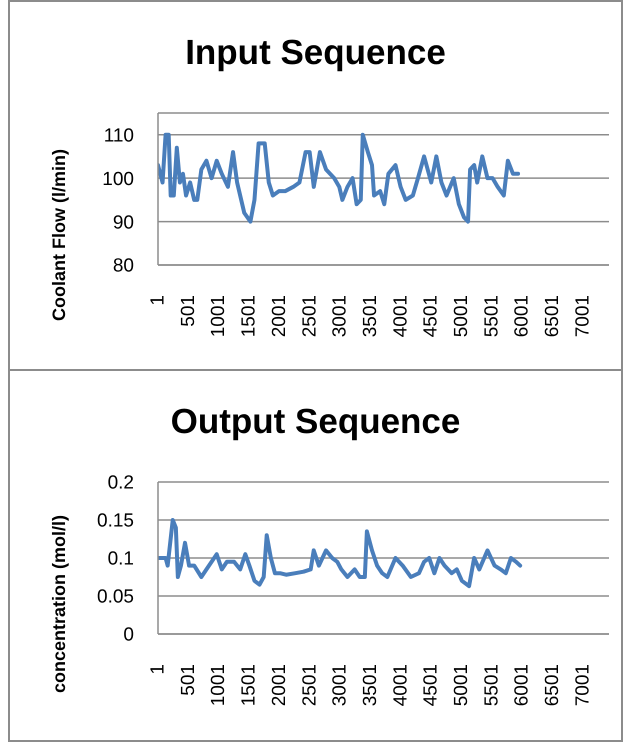  I want to click on y-tick-label: 0.2, so click(121, 483).